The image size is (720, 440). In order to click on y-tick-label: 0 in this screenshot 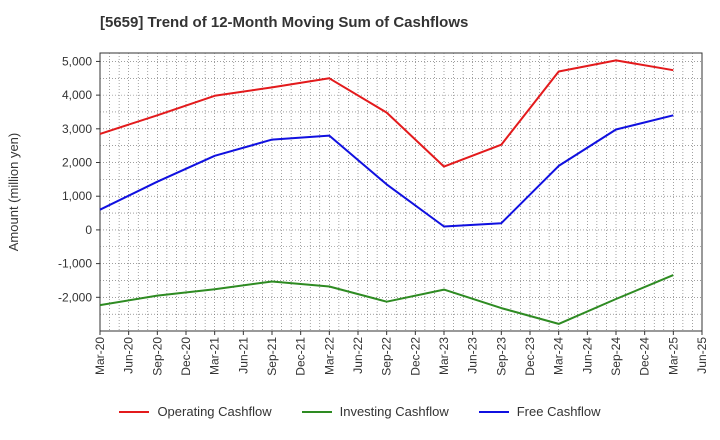, I will do `click(88, 230)`.